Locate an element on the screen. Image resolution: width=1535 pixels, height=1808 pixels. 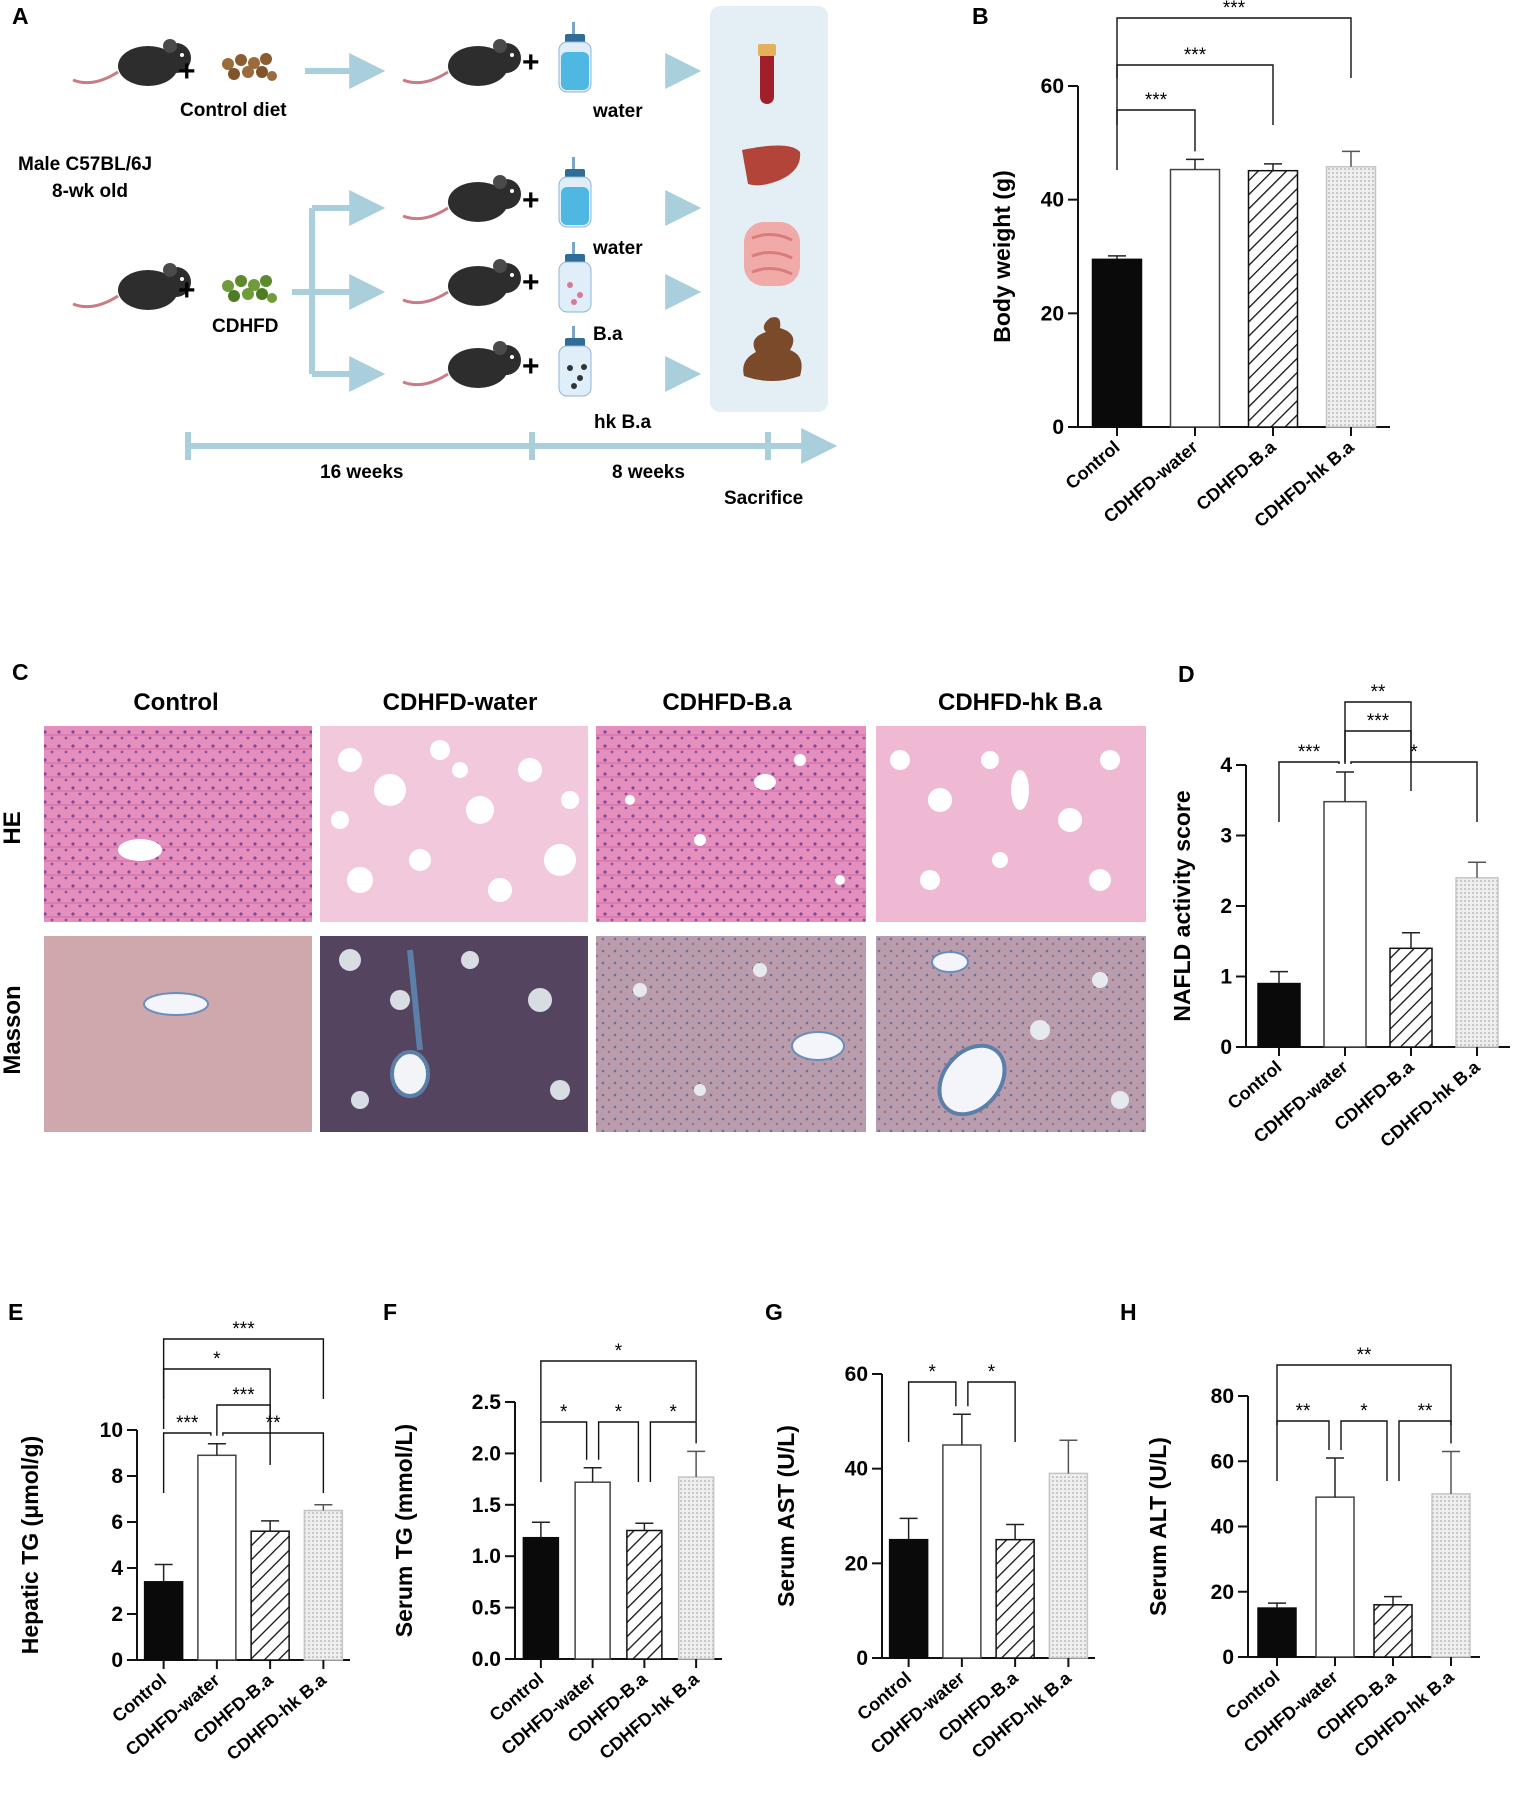
mouse-age-label: 8-wk old is located at coordinates (90, 191).